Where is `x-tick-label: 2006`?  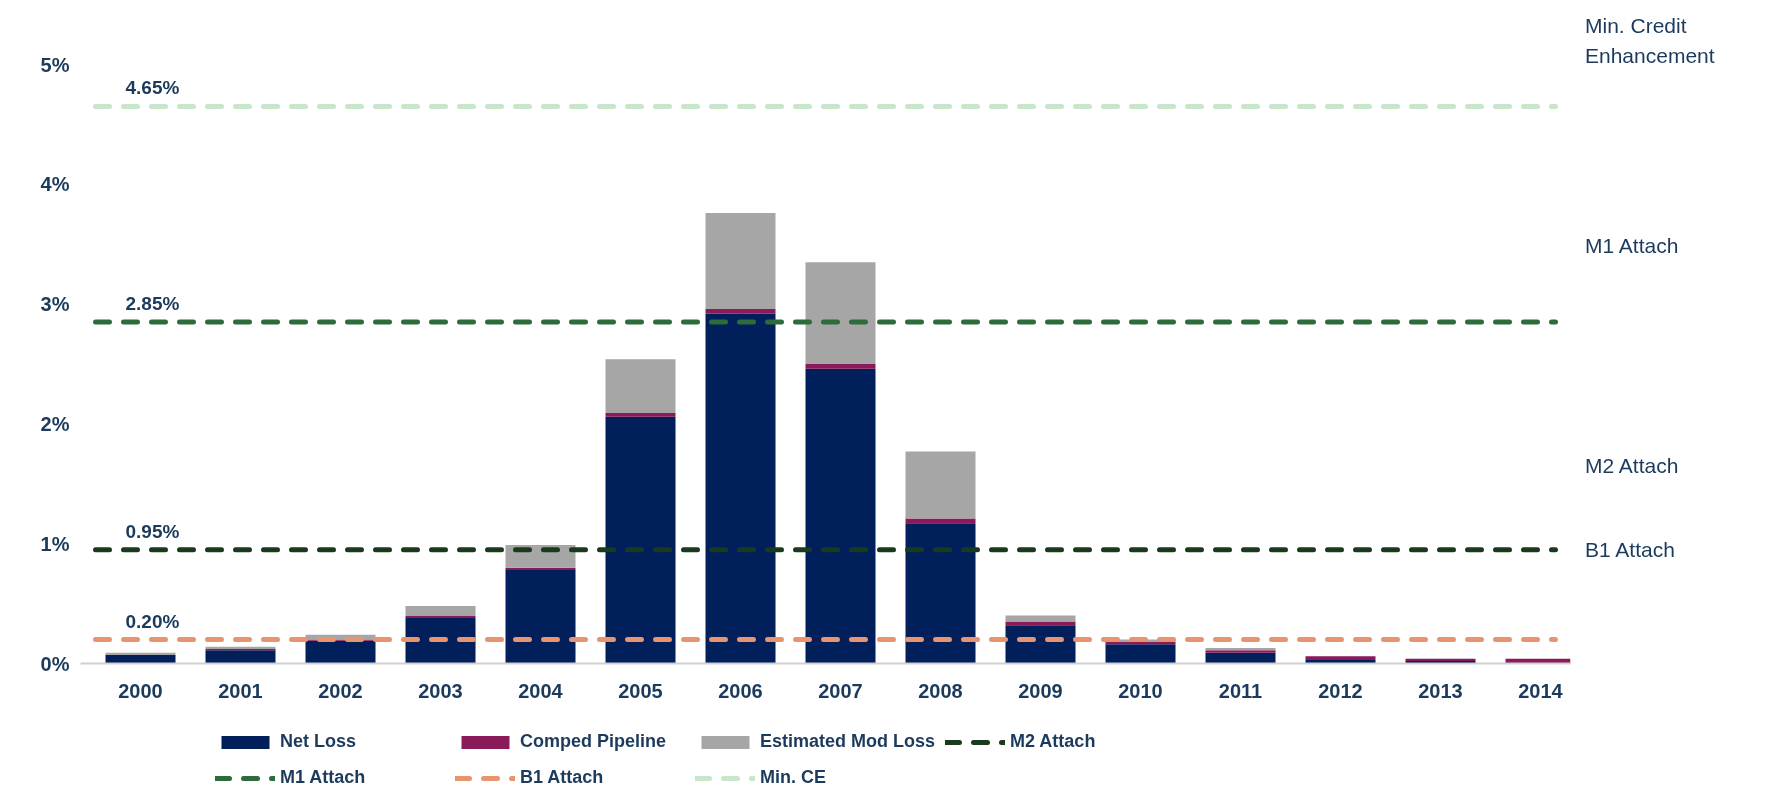
x-tick-label: 2006 is located at coordinates (740, 690).